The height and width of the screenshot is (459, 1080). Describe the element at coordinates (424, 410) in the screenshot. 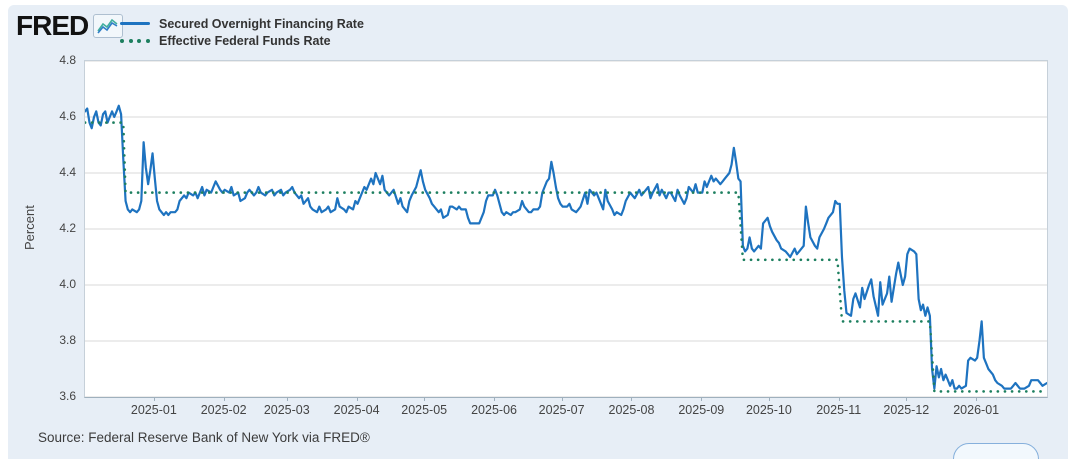

I see `x-axis-tick-label: 2025-05` at that location.